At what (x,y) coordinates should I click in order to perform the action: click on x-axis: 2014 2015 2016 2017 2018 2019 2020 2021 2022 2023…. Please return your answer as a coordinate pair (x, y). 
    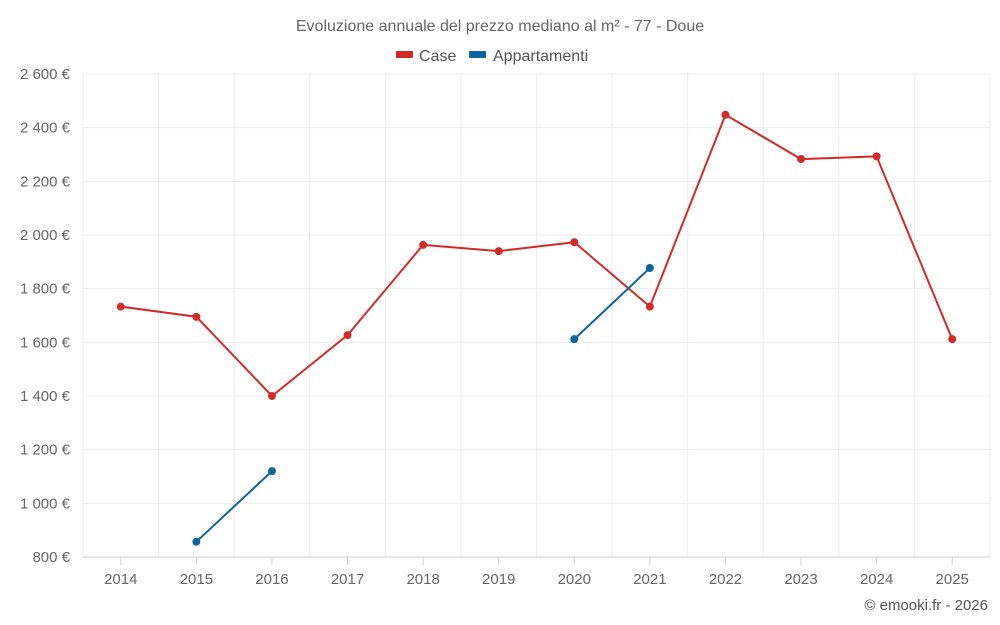
    Looking at the image, I should click on (536, 572).